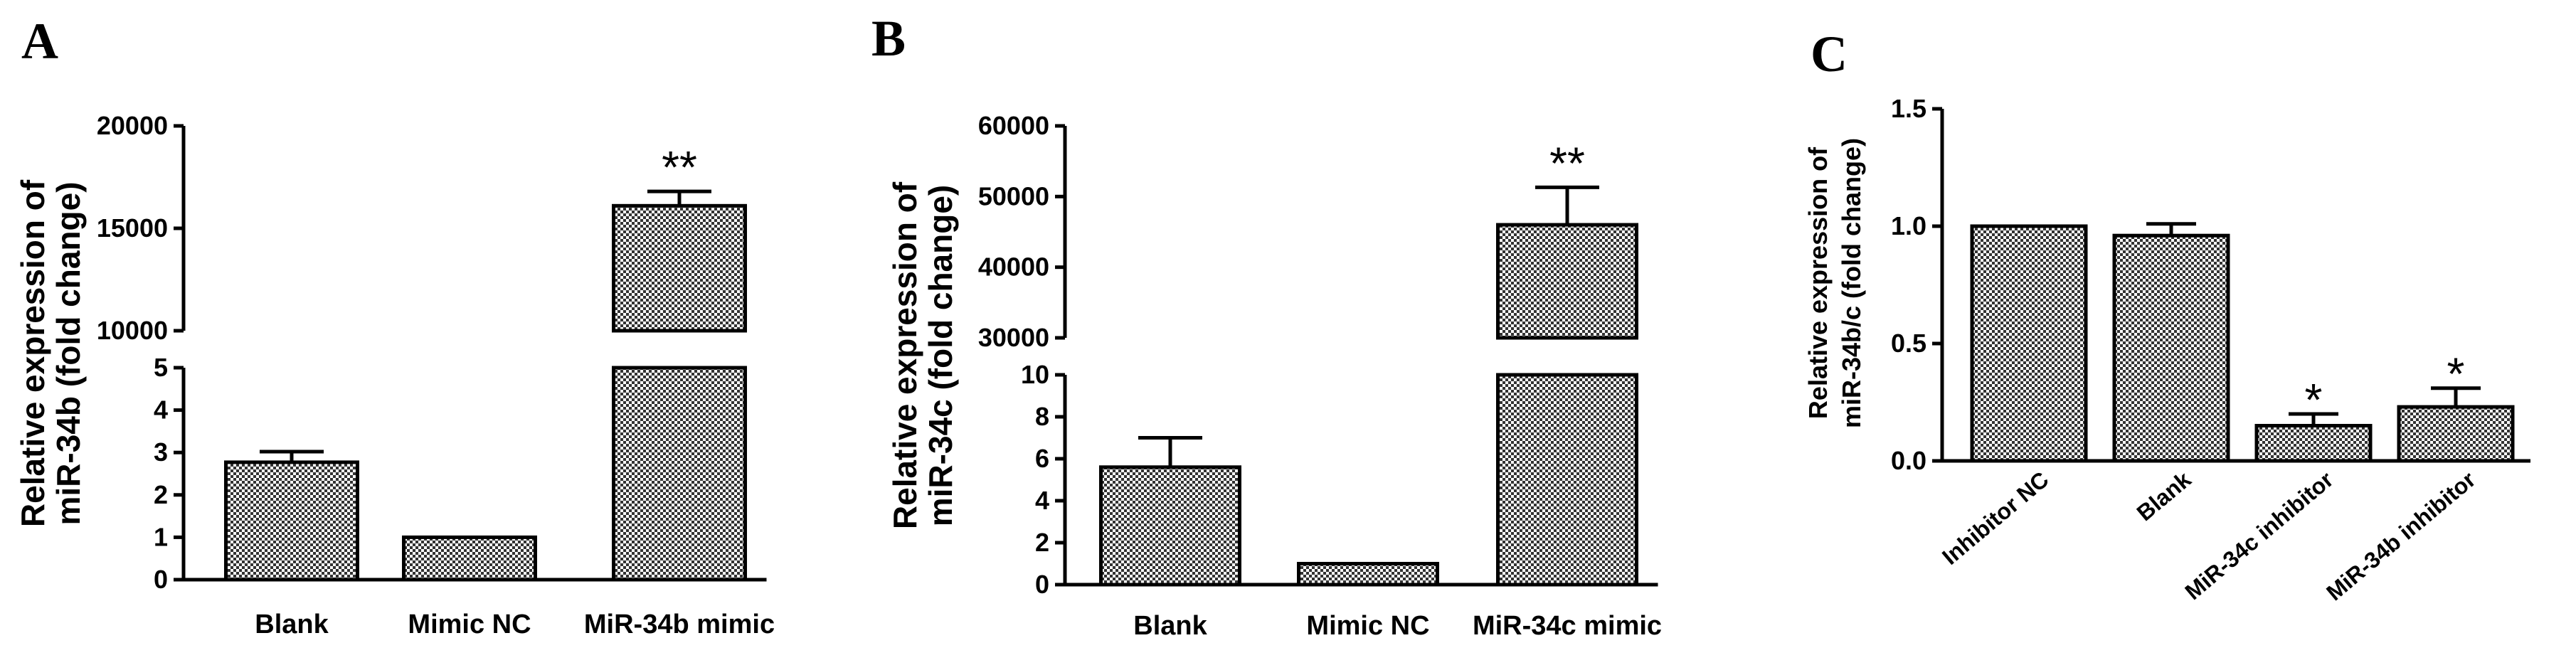  What do you see at coordinates (161, 536) in the screenshot?
I see `y-tick-label: 1` at bounding box center [161, 536].